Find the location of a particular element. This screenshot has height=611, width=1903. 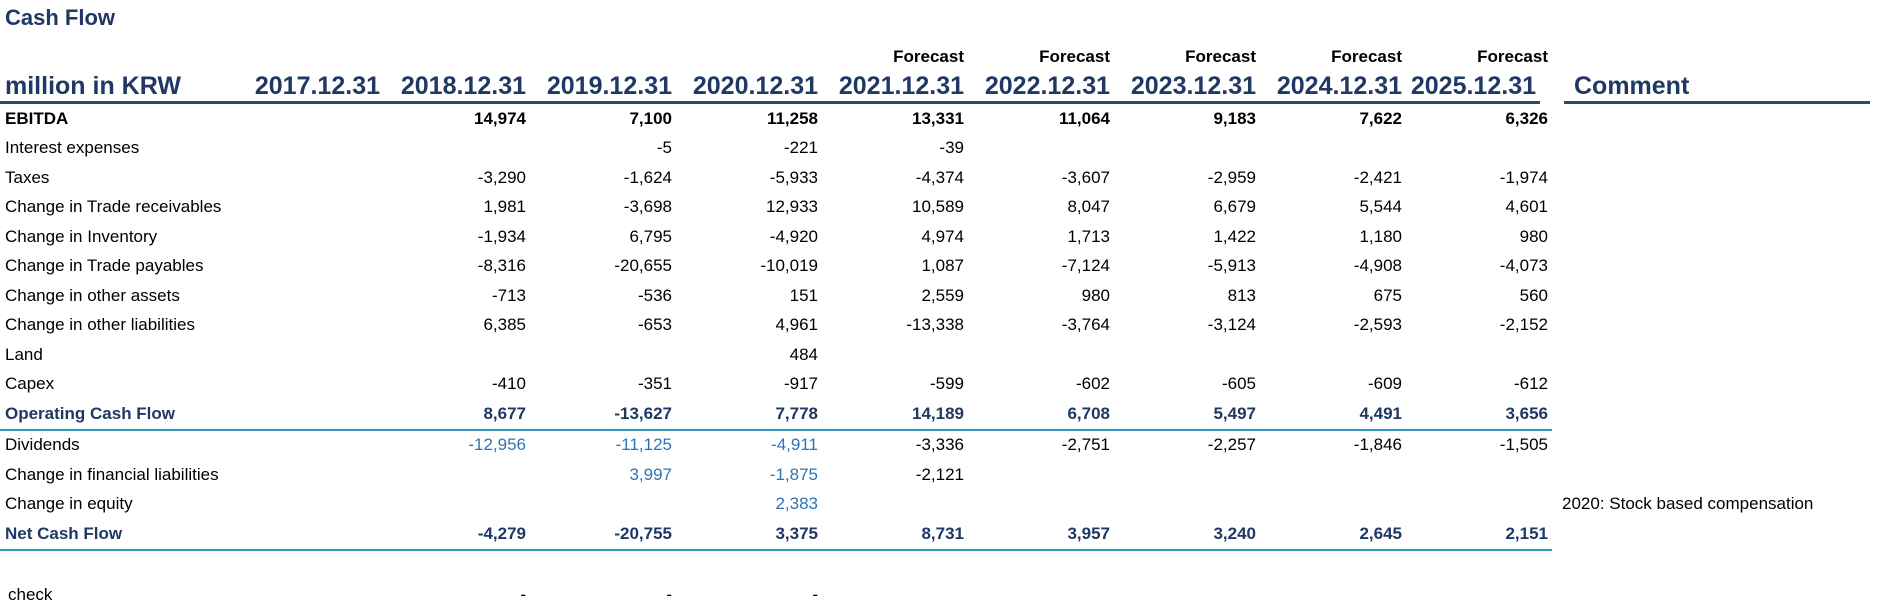

row-label: Change in equity is located at coordinates (69, 504).